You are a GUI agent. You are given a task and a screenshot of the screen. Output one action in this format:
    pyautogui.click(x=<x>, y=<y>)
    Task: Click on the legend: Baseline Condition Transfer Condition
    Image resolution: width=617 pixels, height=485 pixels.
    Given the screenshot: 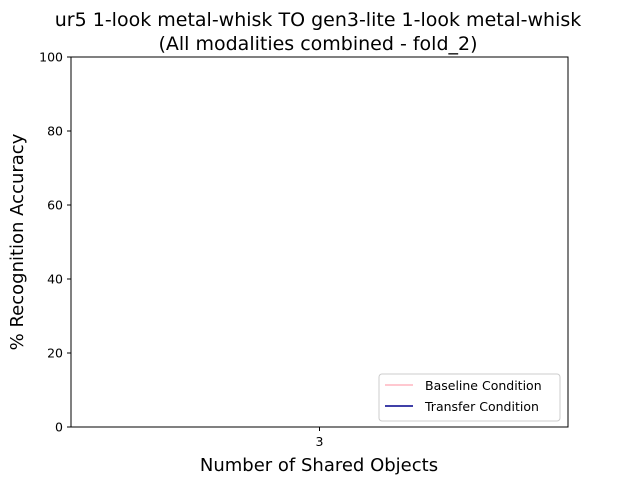 What is the action you would take?
    pyautogui.click(x=469, y=397)
    